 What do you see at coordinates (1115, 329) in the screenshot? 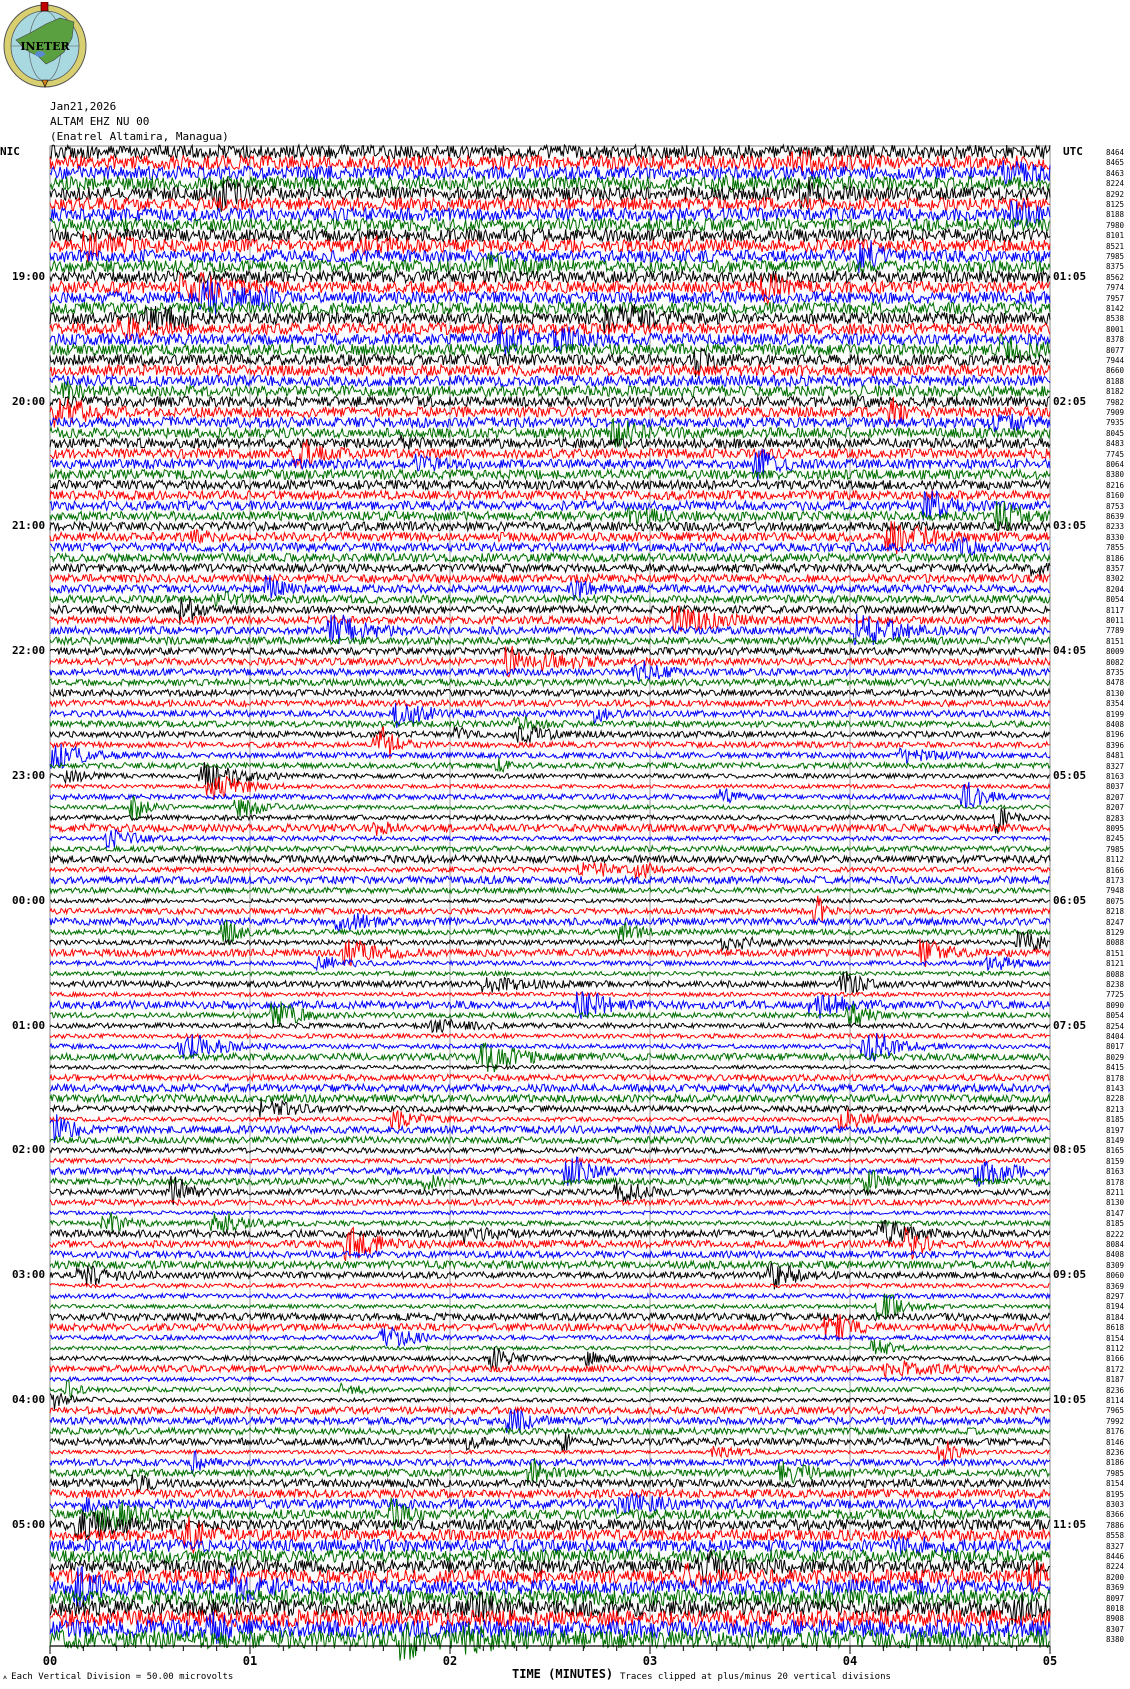
I see `row-count-label: 8001` at bounding box center [1115, 329].